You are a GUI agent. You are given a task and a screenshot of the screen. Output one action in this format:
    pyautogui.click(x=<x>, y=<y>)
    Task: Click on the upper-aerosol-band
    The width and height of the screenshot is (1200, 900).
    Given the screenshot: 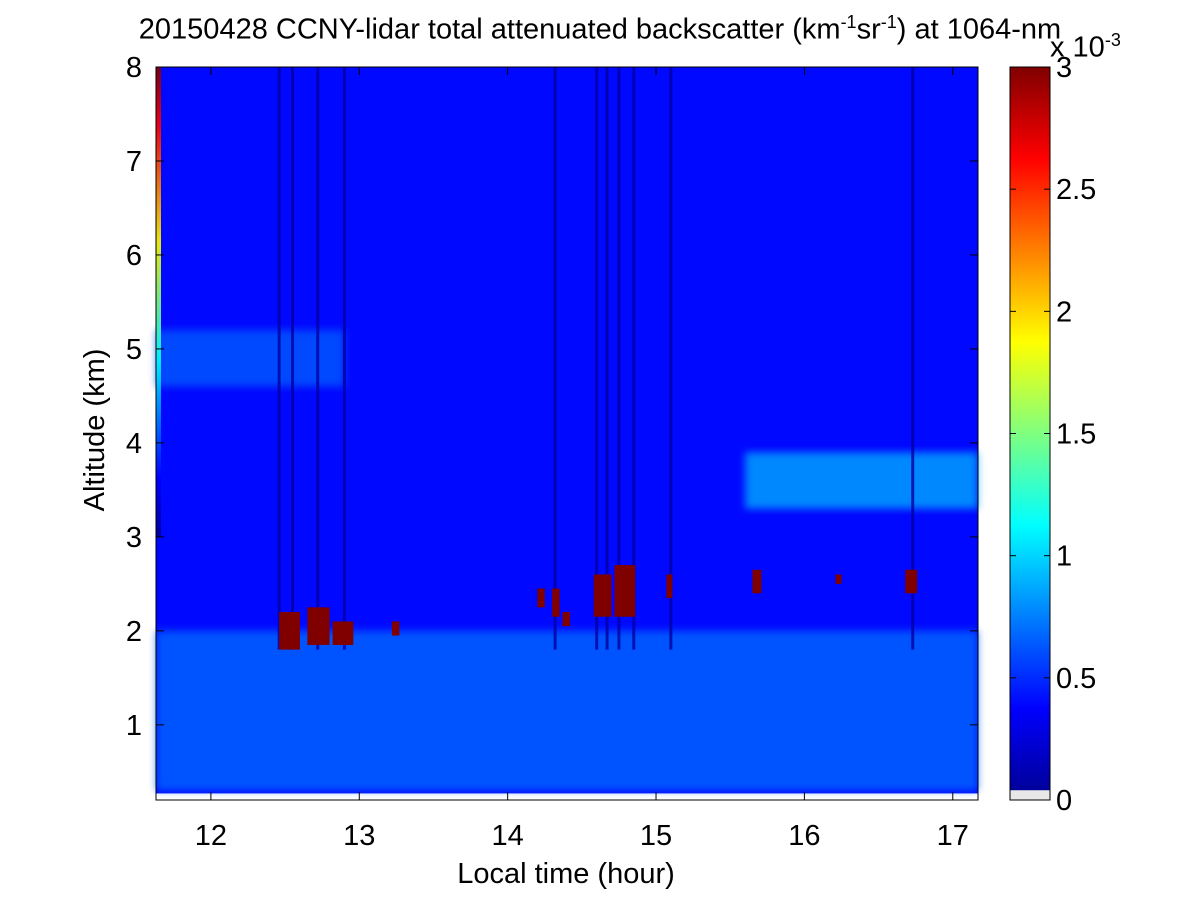 What is the action you would take?
    pyautogui.click(x=861, y=480)
    